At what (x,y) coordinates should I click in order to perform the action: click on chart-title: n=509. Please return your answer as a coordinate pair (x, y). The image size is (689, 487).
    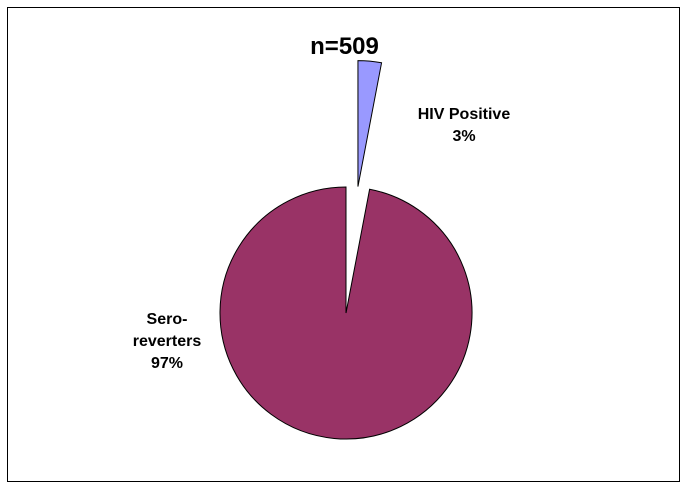
    Looking at the image, I should click on (344, 46).